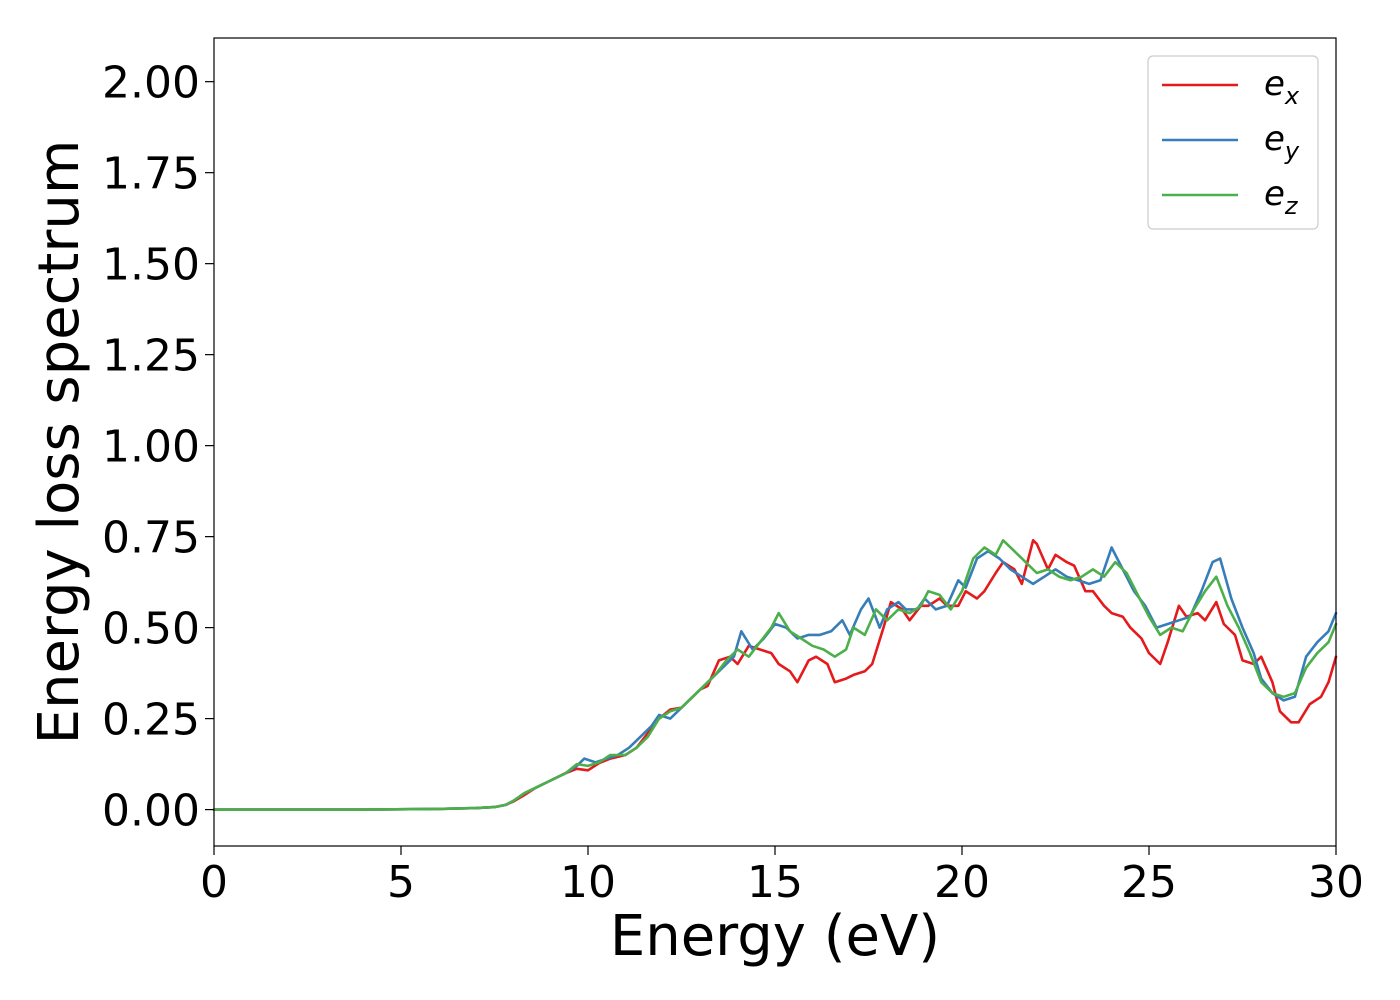 The width and height of the screenshot is (1400, 1000). What do you see at coordinates (151, 811) in the screenshot?
I see `y-tick-label: 0.00` at bounding box center [151, 811].